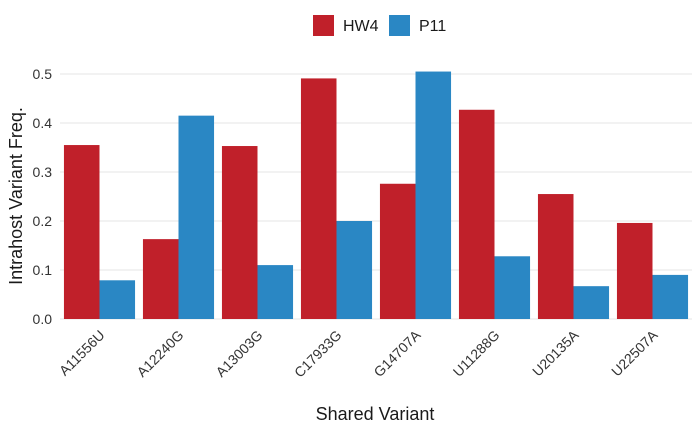 The image size is (700, 432). Describe the element at coordinates (43, 270) in the screenshot. I see `y-tick-label: 0.1` at that location.